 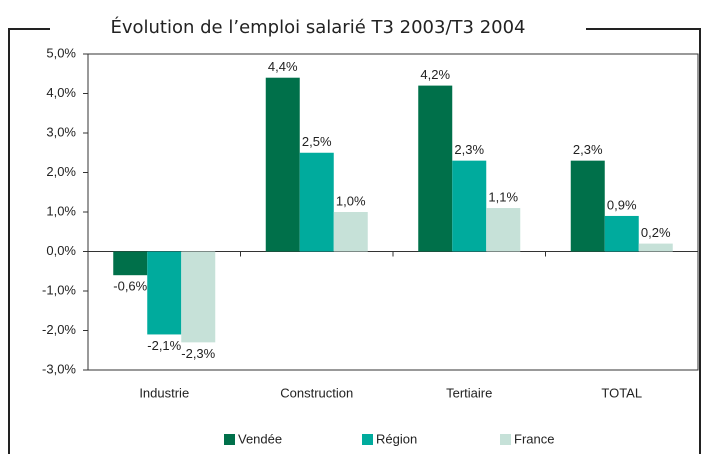 What do you see at coordinates (316, 392) in the screenshot?
I see `x-tick-label: Construction` at bounding box center [316, 392].